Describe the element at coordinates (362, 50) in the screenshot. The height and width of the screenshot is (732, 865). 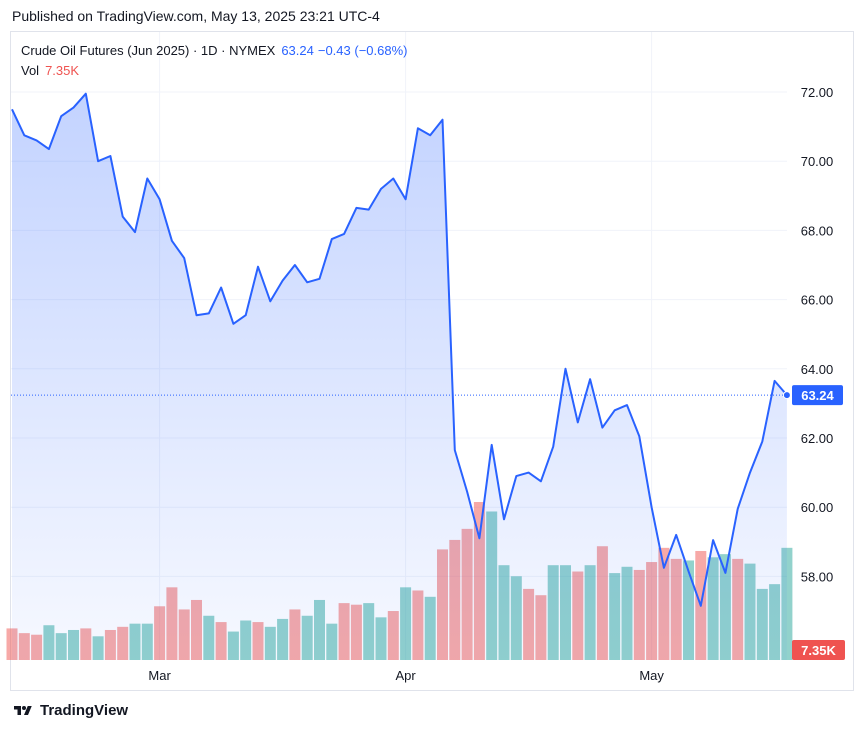
I see `price-change: −0.43 (−0.68%)` at that location.